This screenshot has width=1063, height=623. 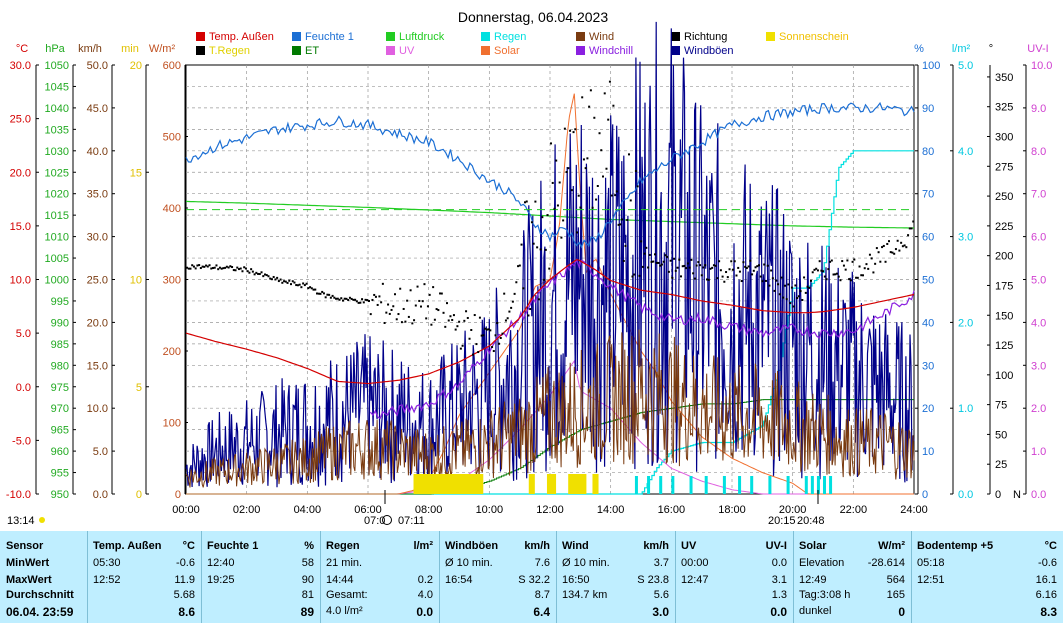 I want to click on legend-entry: Sonnenschein, so click(x=814, y=37).